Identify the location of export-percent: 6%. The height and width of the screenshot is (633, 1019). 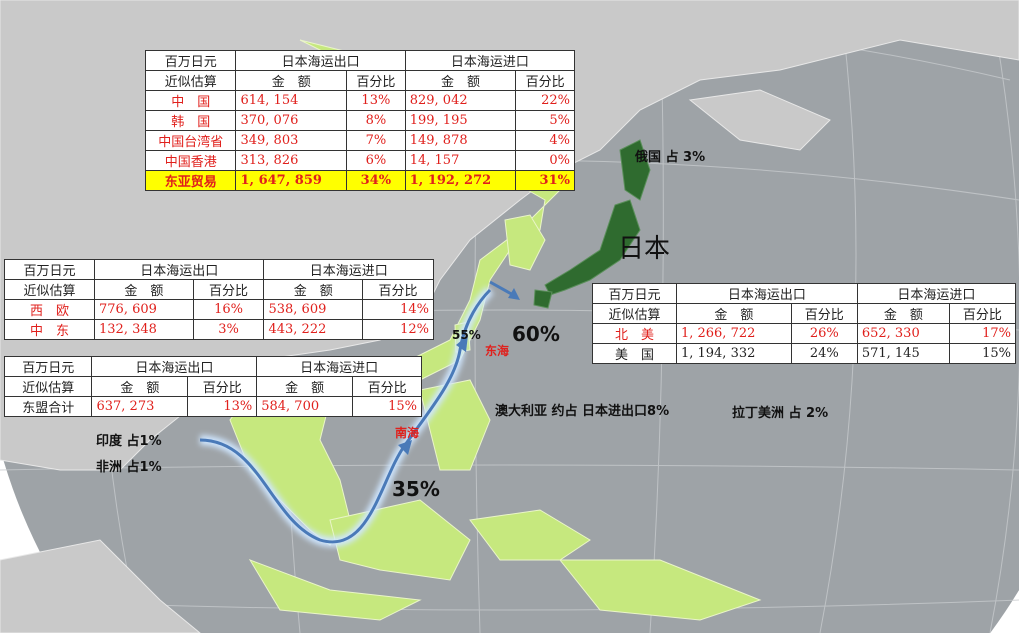
(376, 160).